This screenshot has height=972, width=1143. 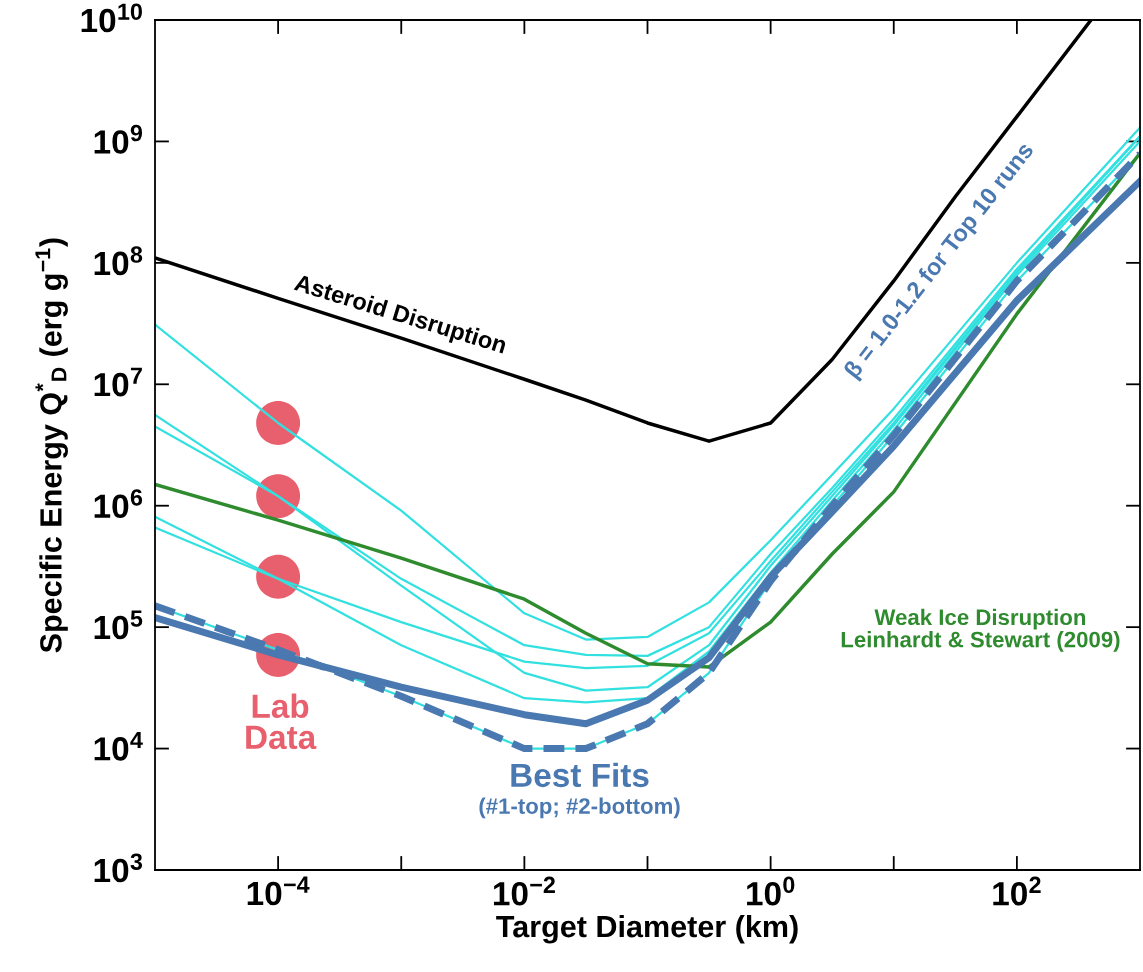 What do you see at coordinates (111, 18) in the screenshot?
I see `y-tick-label: 10$^{10}$` at bounding box center [111, 18].